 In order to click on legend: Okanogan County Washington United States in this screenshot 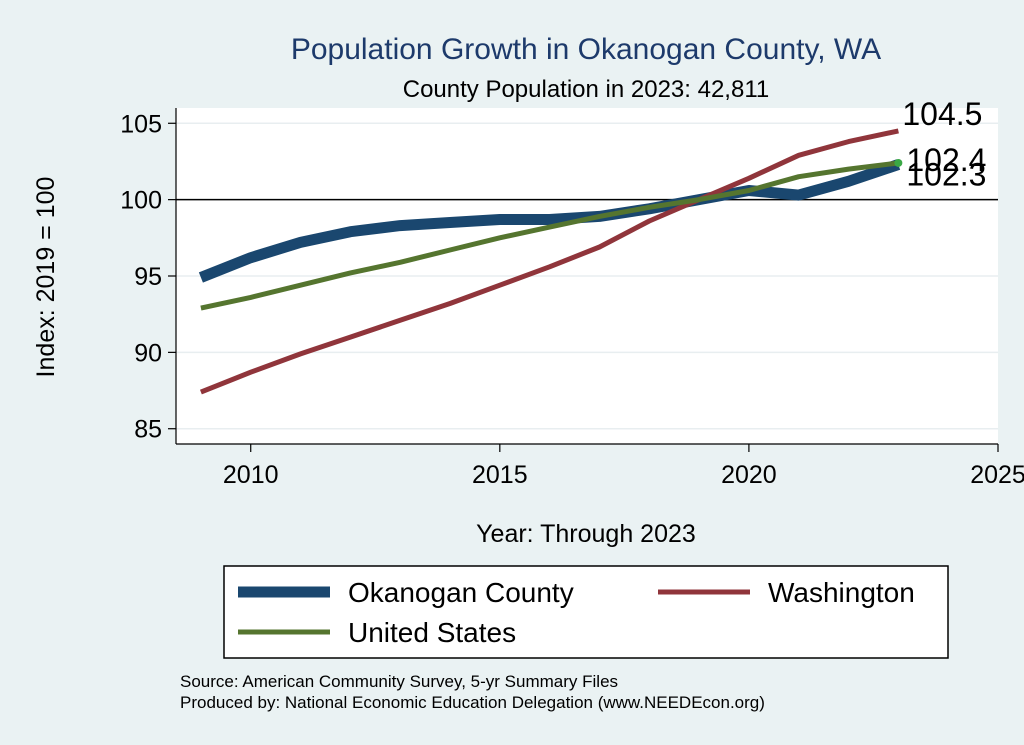, I will do `click(576, 612)`.